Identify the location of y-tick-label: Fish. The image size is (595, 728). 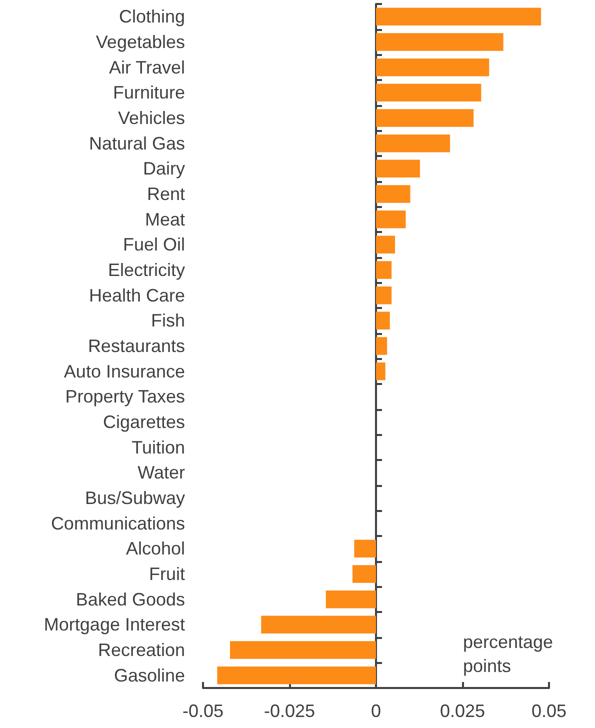
(167, 320).